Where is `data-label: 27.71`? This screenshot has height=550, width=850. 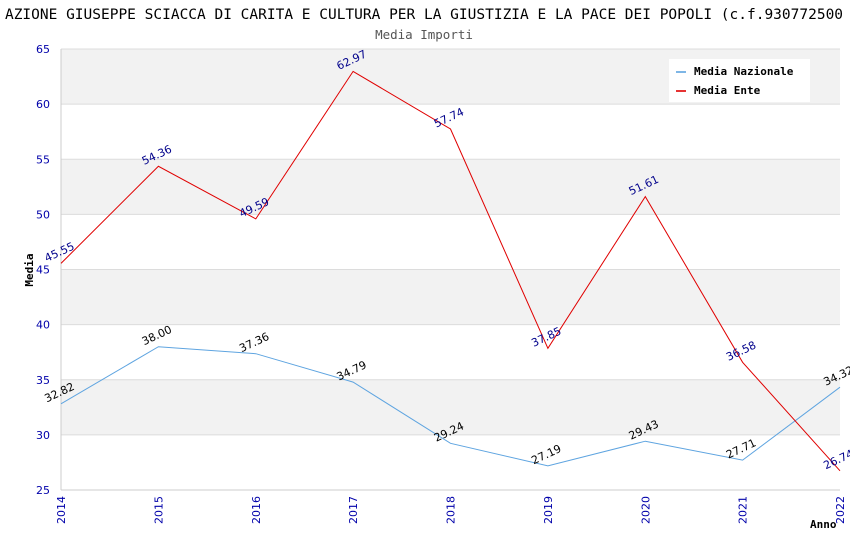 data-label: 27.71 is located at coordinates (741, 448).